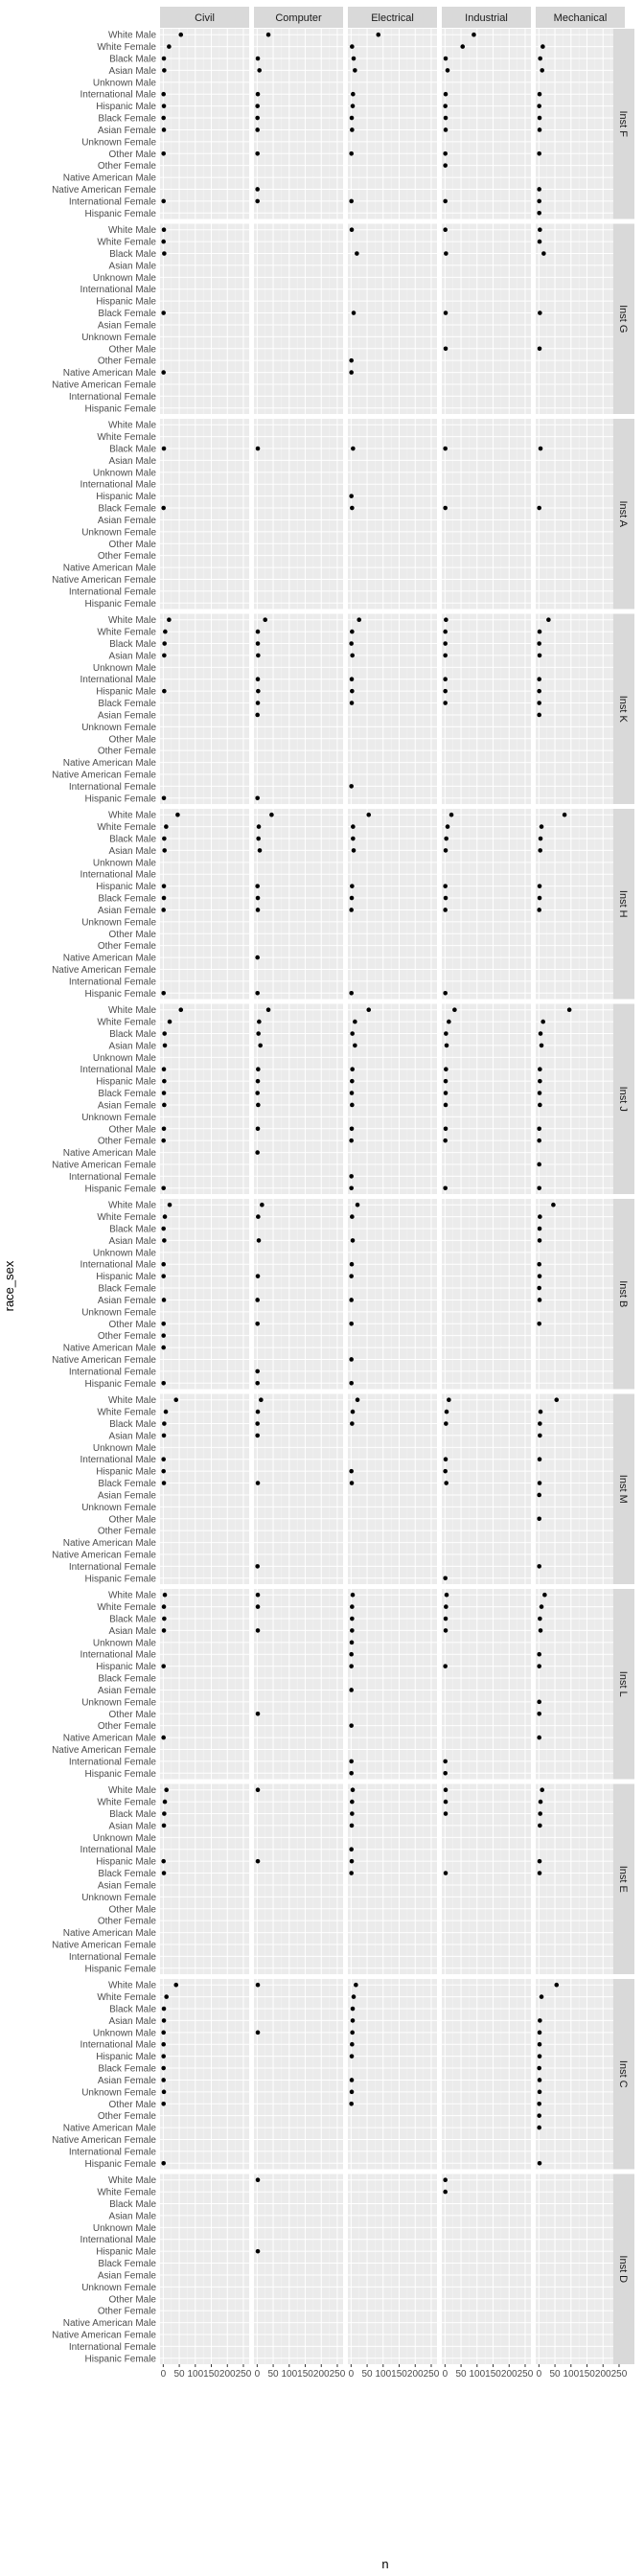 The height and width of the screenshot is (2576, 644). I want to click on row-strip-label: Inst C, so click(623, 2074).